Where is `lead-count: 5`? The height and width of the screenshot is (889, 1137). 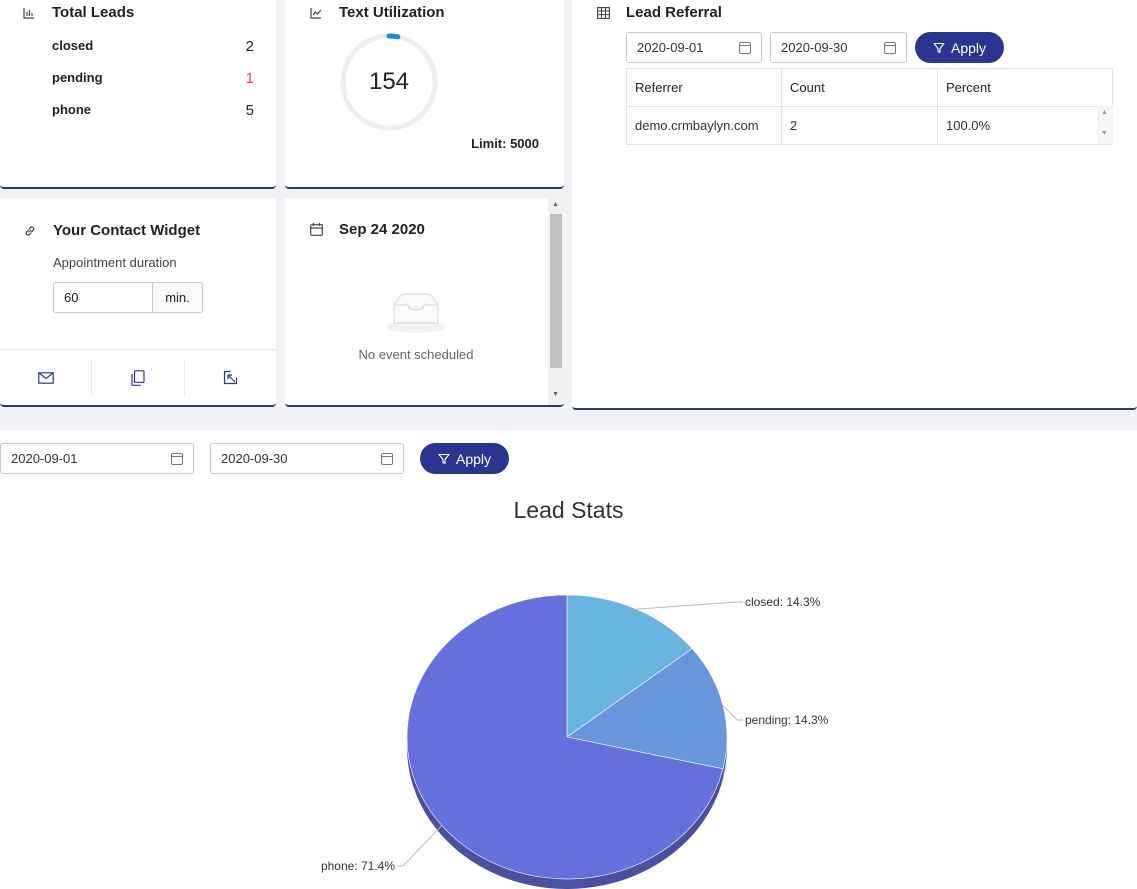
lead-count: 5 is located at coordinates (249, 110).